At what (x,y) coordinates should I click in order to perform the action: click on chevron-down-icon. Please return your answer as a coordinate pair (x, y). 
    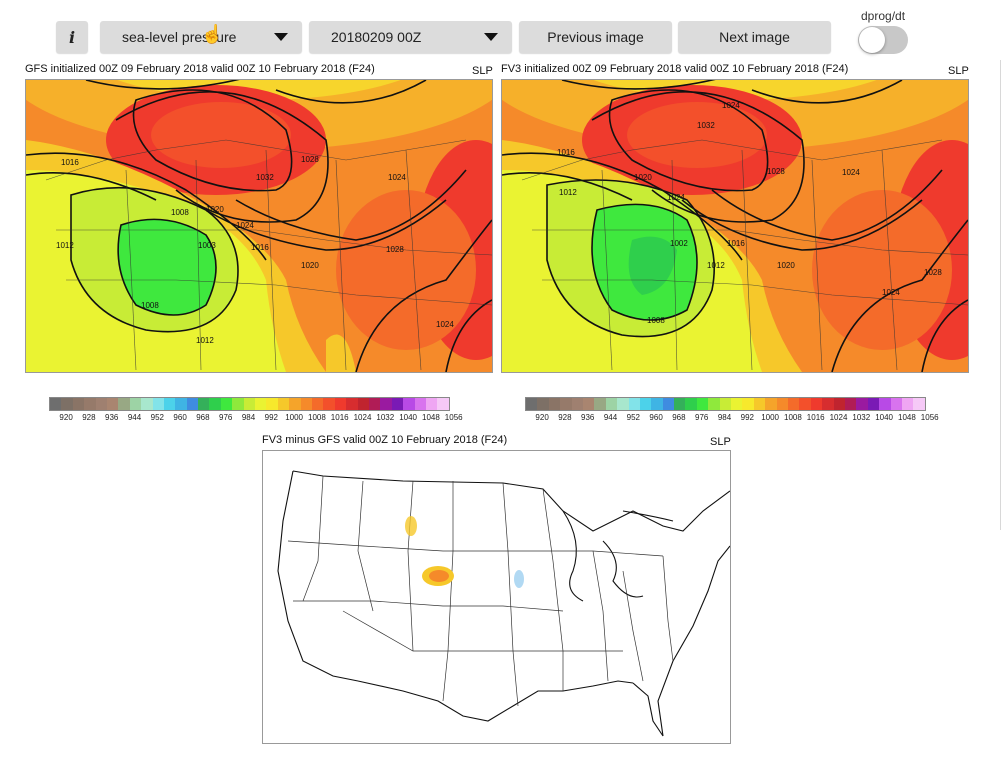
    Looking at the image, I should click on (491, 37).